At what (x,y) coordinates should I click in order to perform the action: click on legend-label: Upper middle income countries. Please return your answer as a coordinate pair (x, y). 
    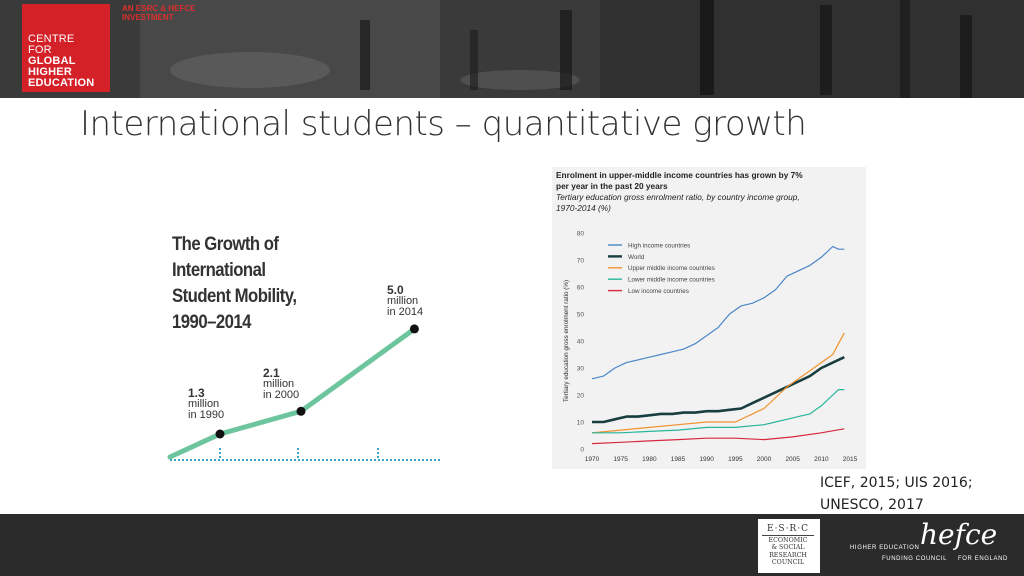
    Looking at the image, I should click on (671, 268).